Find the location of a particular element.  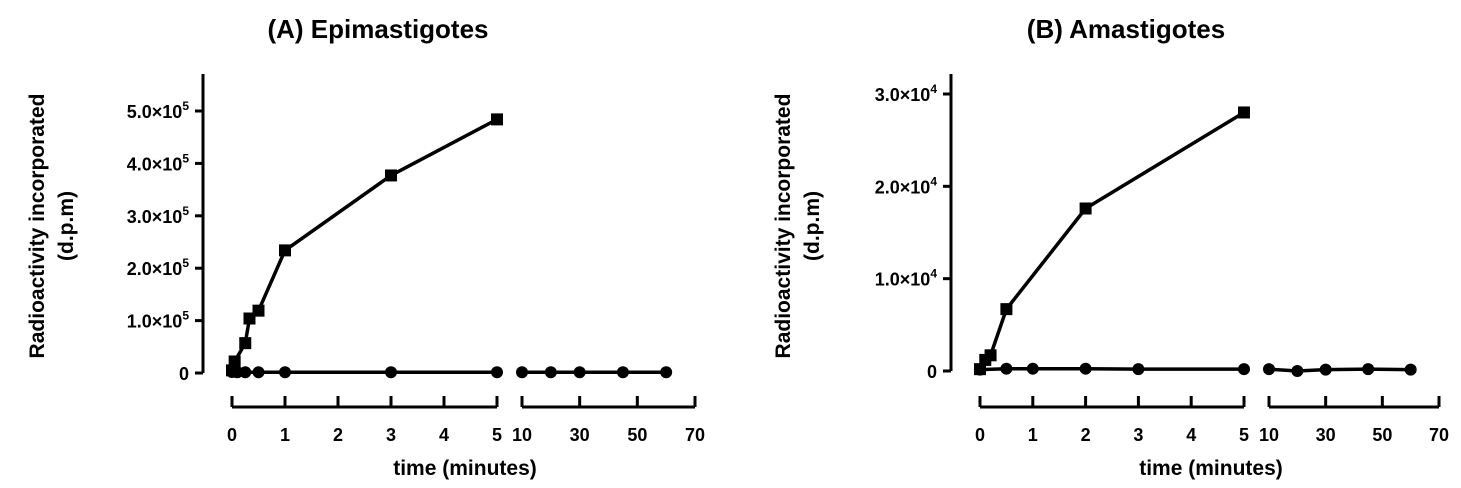

y-tick-label: 5.0×10⁵ is located at coordinates (158, 110).